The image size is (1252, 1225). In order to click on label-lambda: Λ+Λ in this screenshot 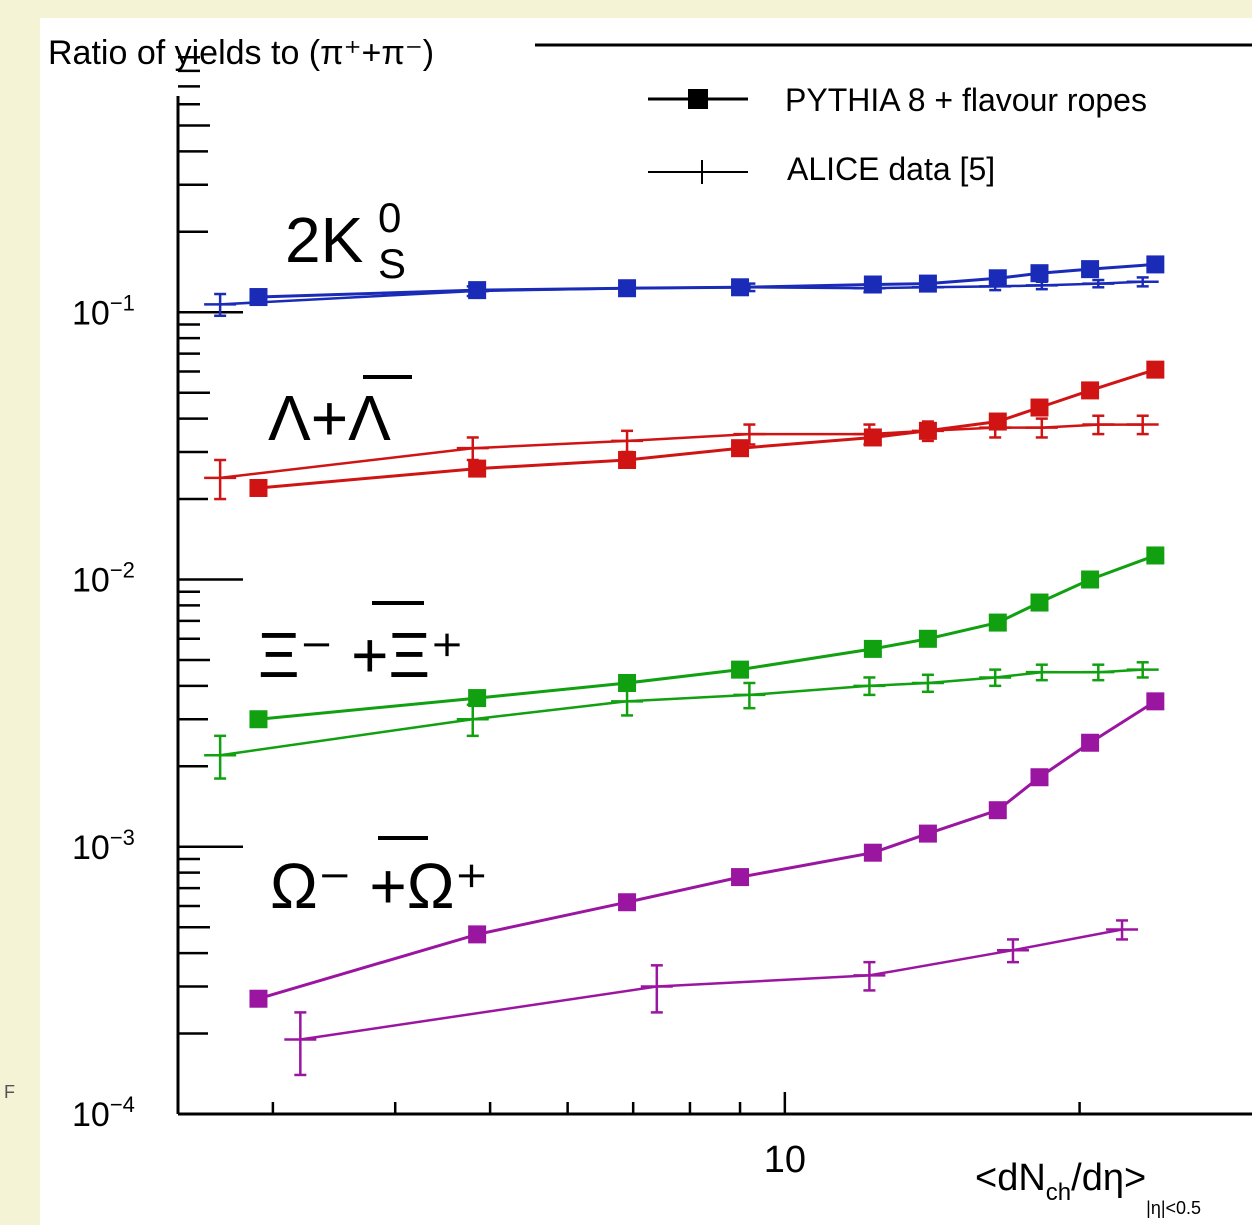, I will do `click(329, 418)`.